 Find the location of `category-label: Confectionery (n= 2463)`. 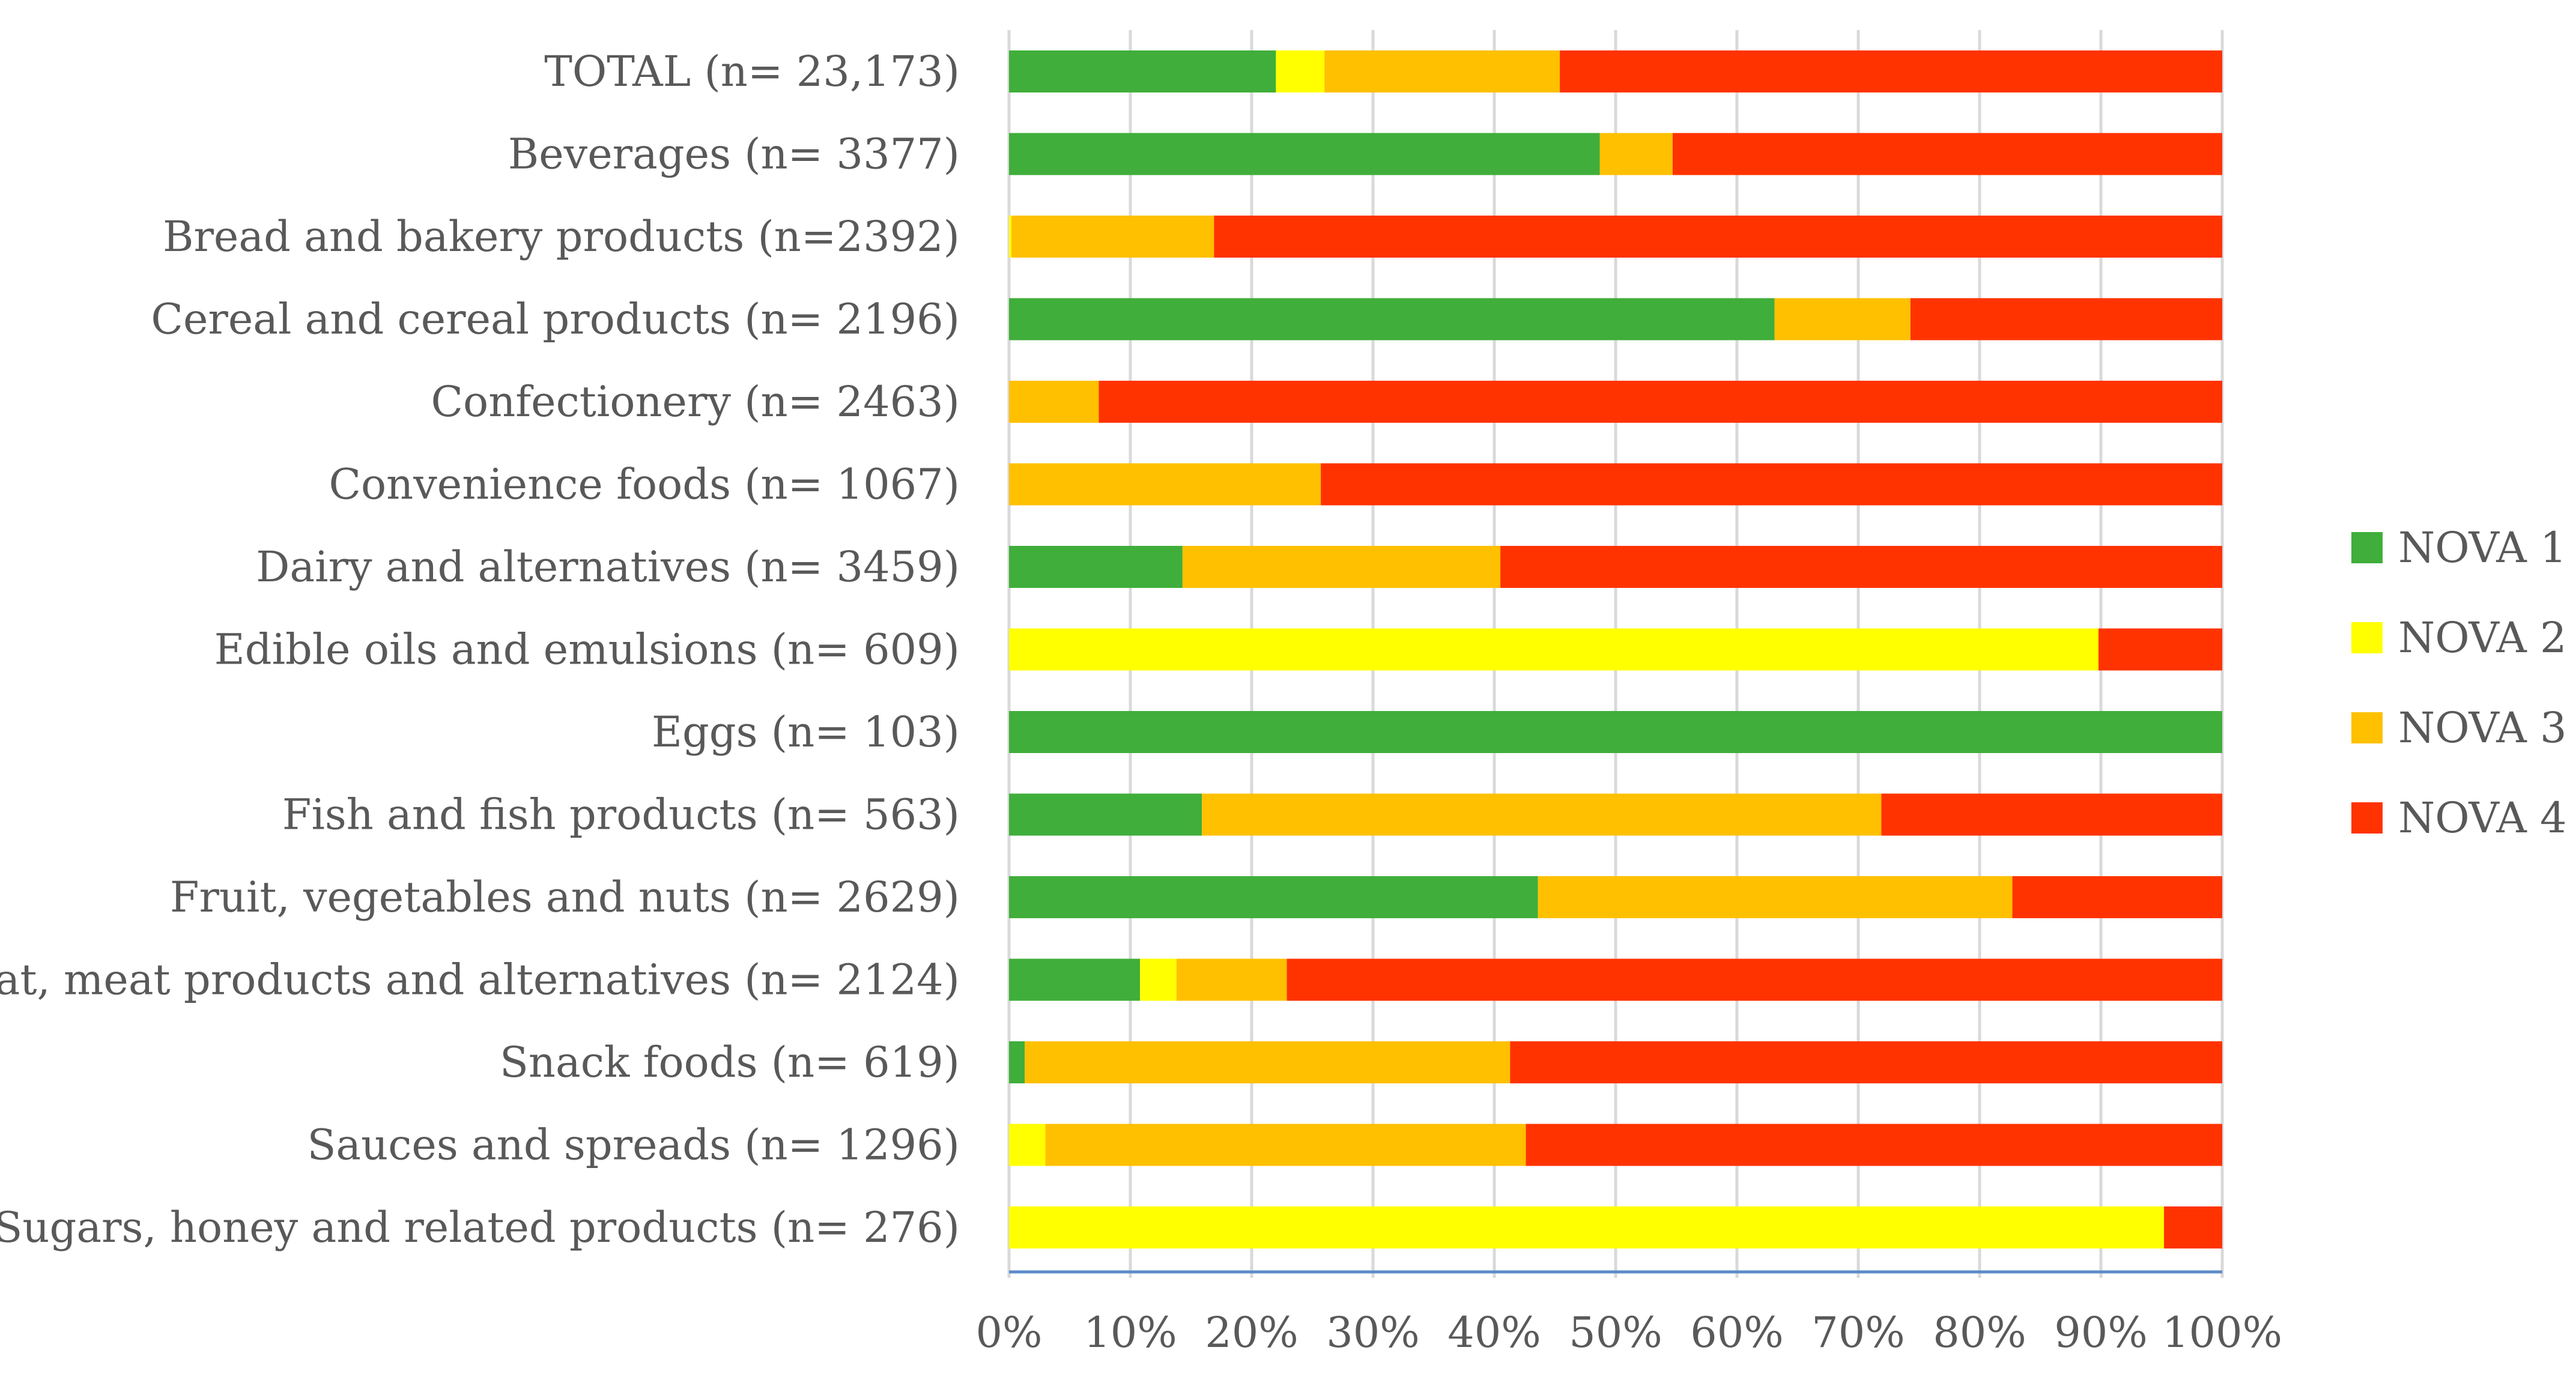

category-label: Confectionery (n= 2463) is located at coordinates (695, 401).